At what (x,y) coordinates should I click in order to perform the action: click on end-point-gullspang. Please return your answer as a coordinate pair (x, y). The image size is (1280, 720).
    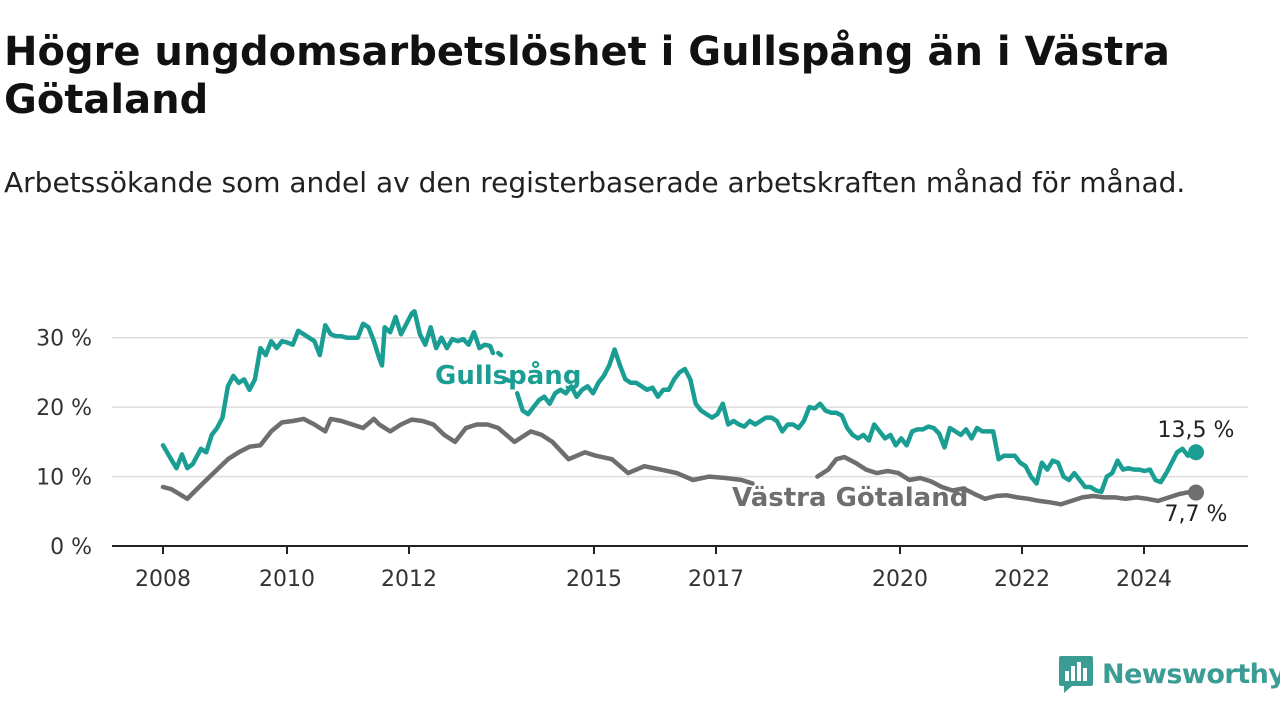
    Looking at the image, I should click on (1196, 452).